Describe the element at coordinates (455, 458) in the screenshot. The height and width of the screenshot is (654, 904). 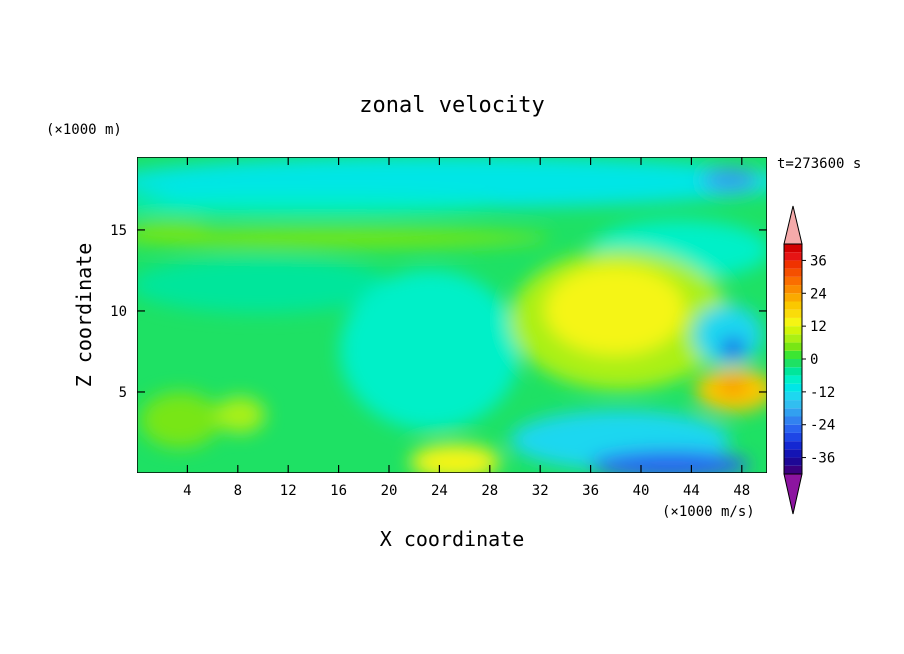
I see `lower-yellow-region` at that location.